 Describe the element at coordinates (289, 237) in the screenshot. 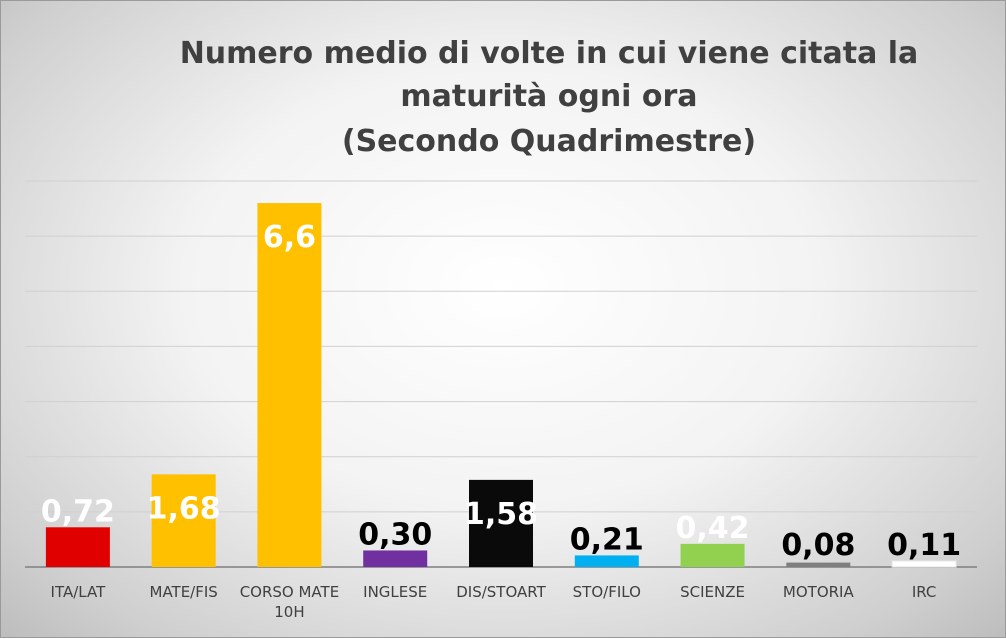

I see `data-label: 6,6` at that location.